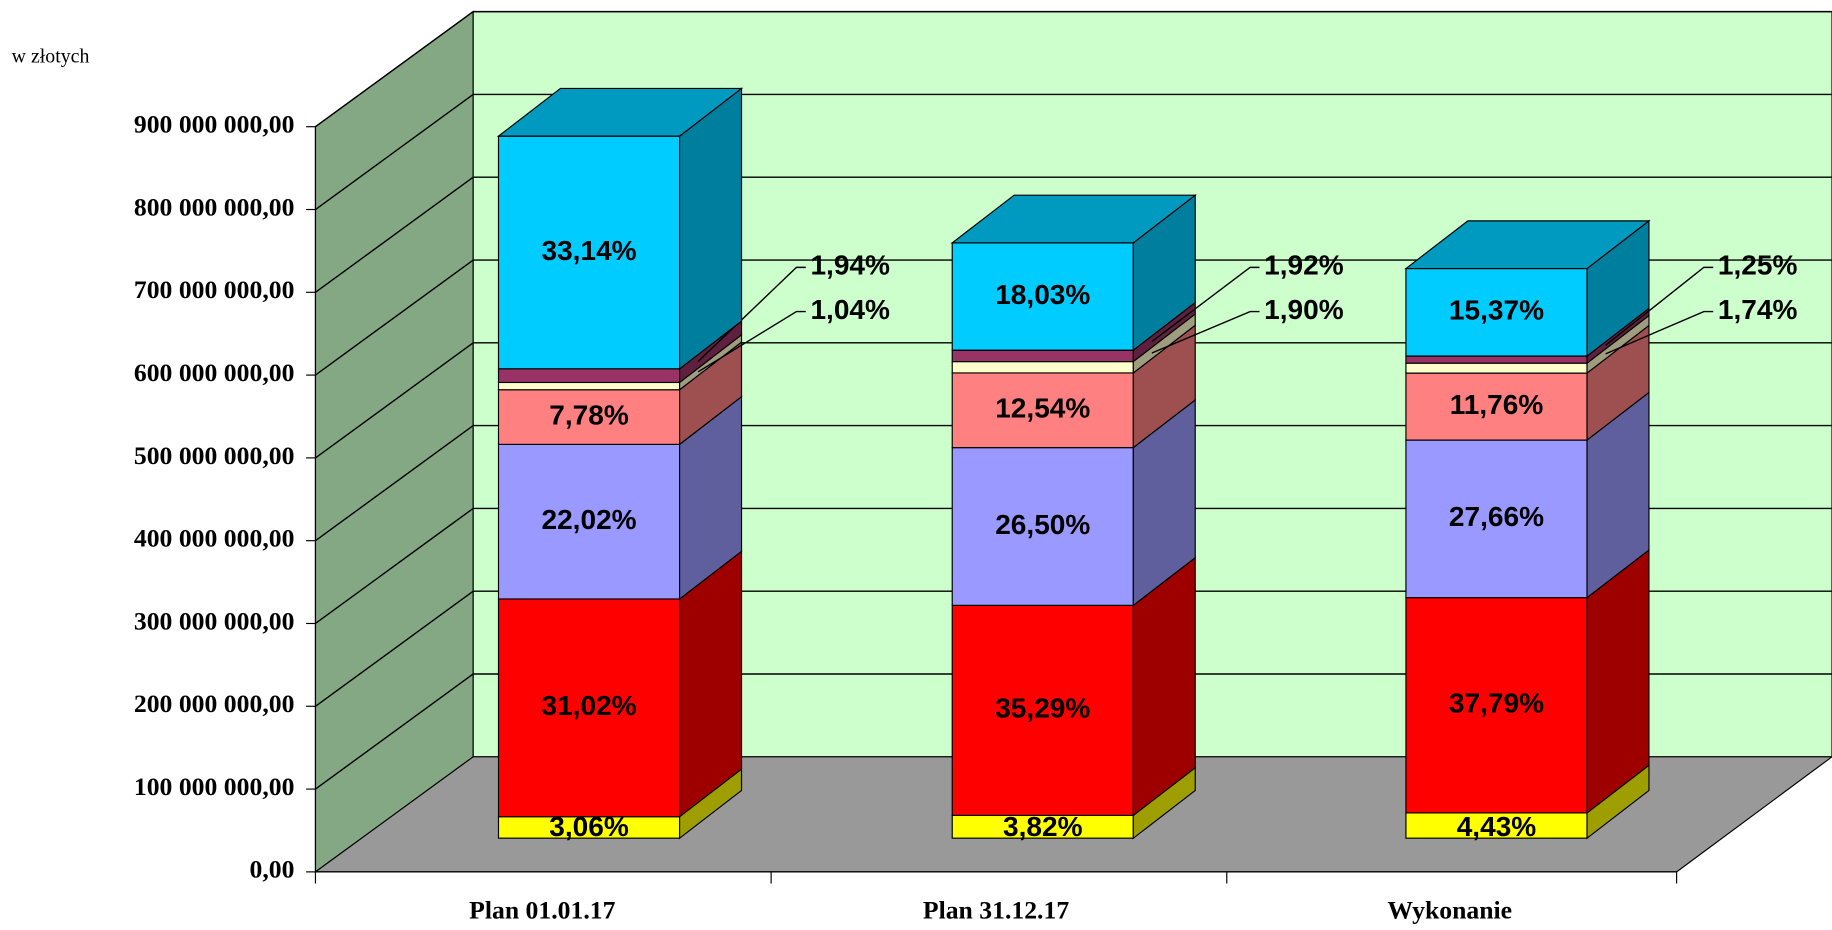 The image size is (1832, 930). I want to click on data-label: 3,82%, so click(1043, 826).